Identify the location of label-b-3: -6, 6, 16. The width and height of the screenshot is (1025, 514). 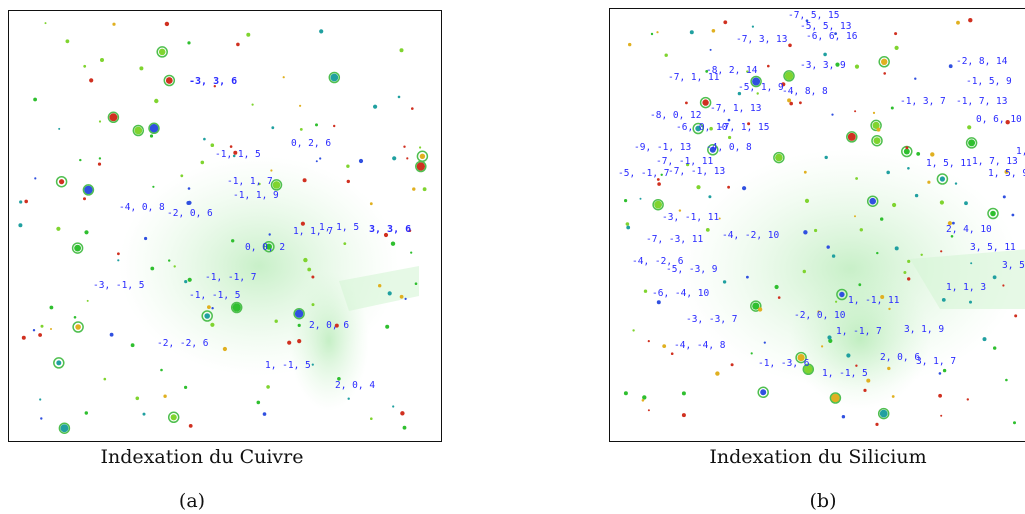
(832, 36).